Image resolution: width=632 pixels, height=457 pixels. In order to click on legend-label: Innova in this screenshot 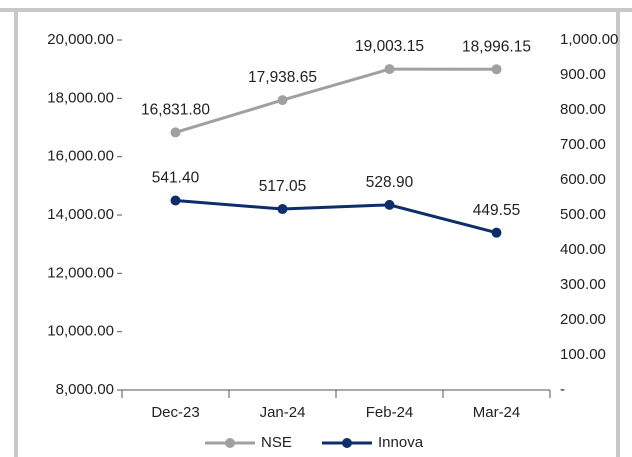, I will do `click(401, 442)`.